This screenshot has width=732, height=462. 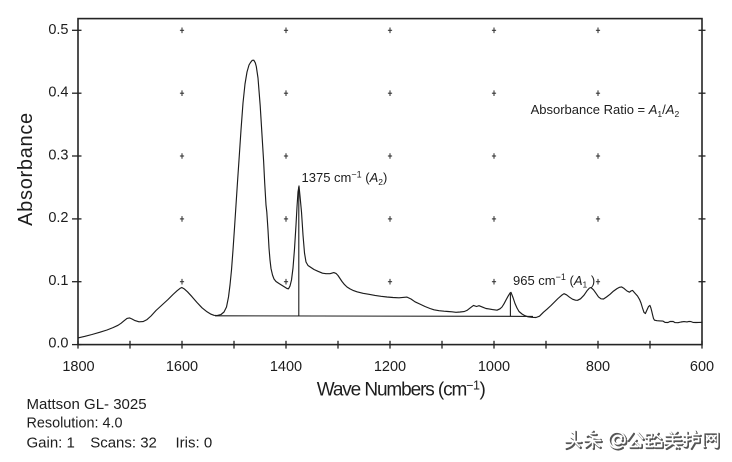 What do you see at coordinates (286, 367) in the screenshot?
I see `svg-text: 1400` at bounding box center [286, 367].